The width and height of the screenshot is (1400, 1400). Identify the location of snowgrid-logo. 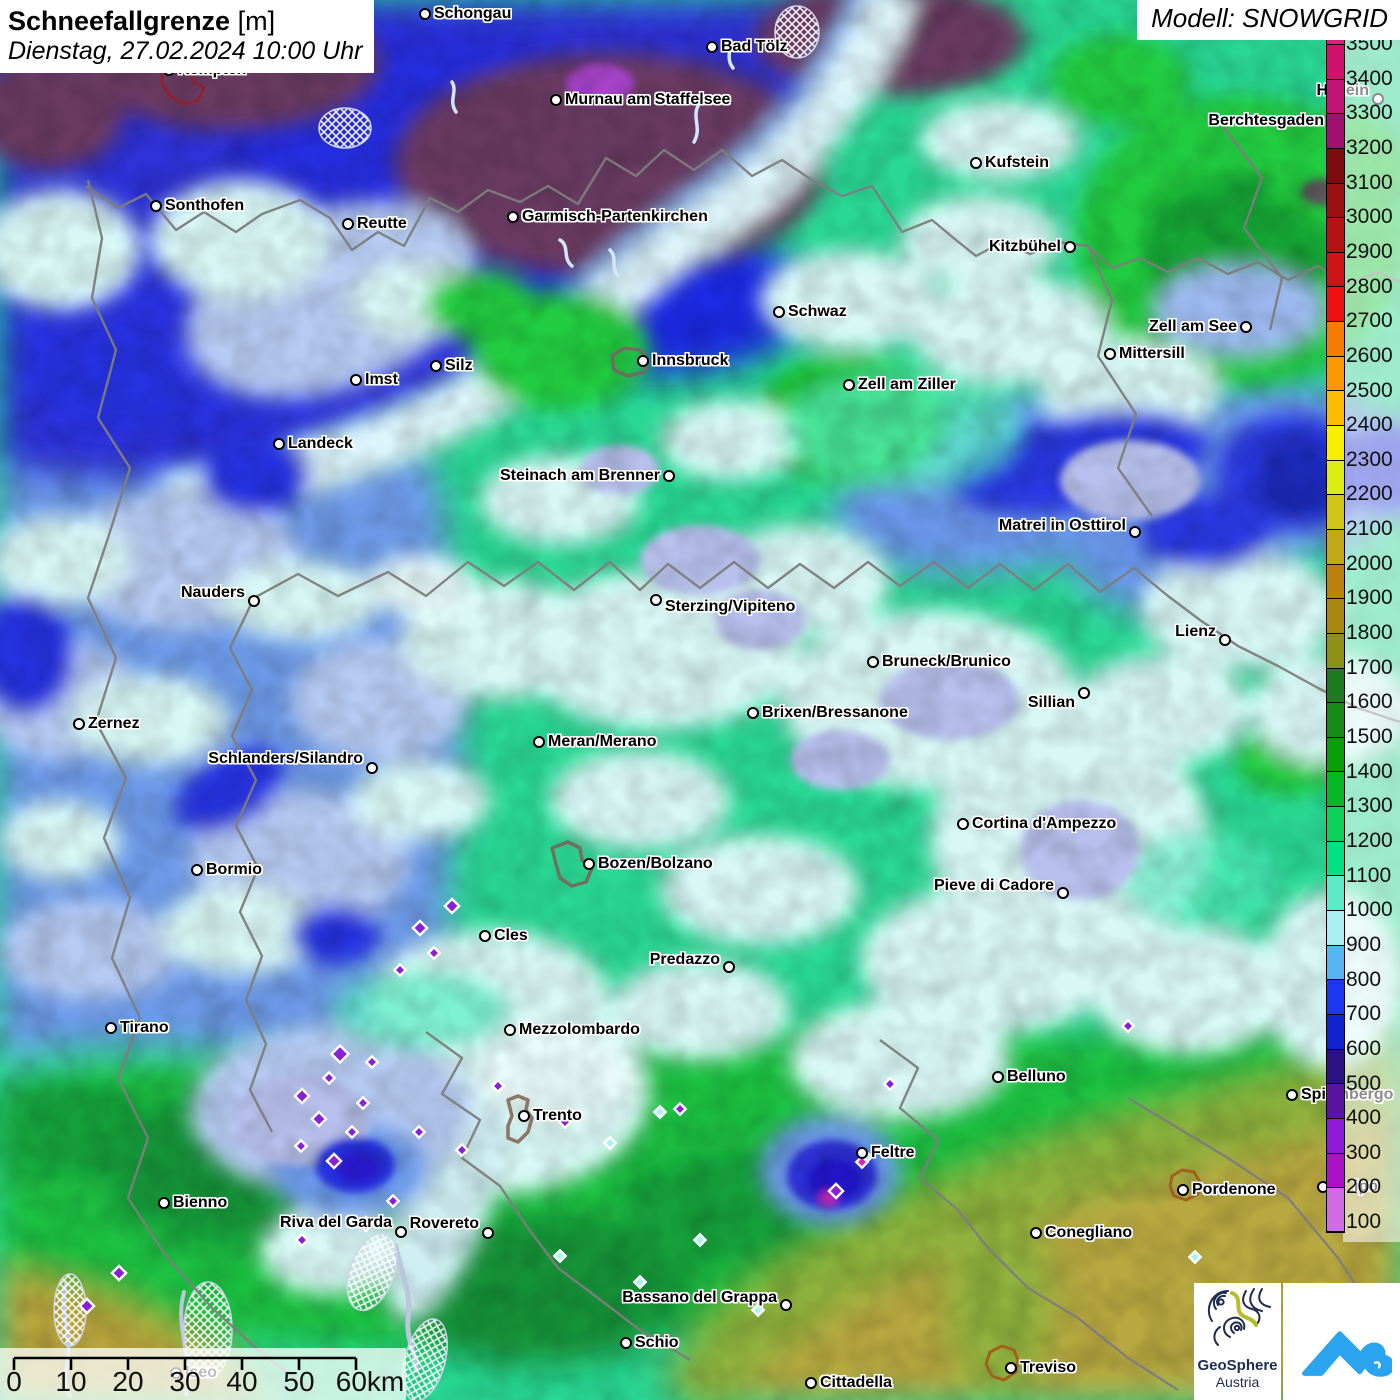
(1341, 1341).